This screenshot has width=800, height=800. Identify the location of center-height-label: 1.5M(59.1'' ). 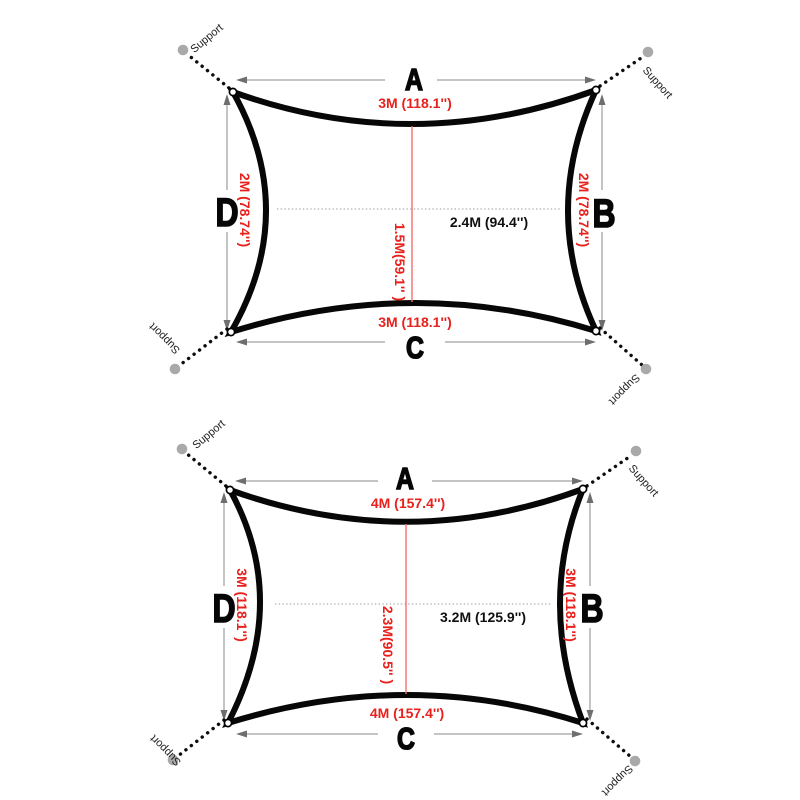
(400, 262).